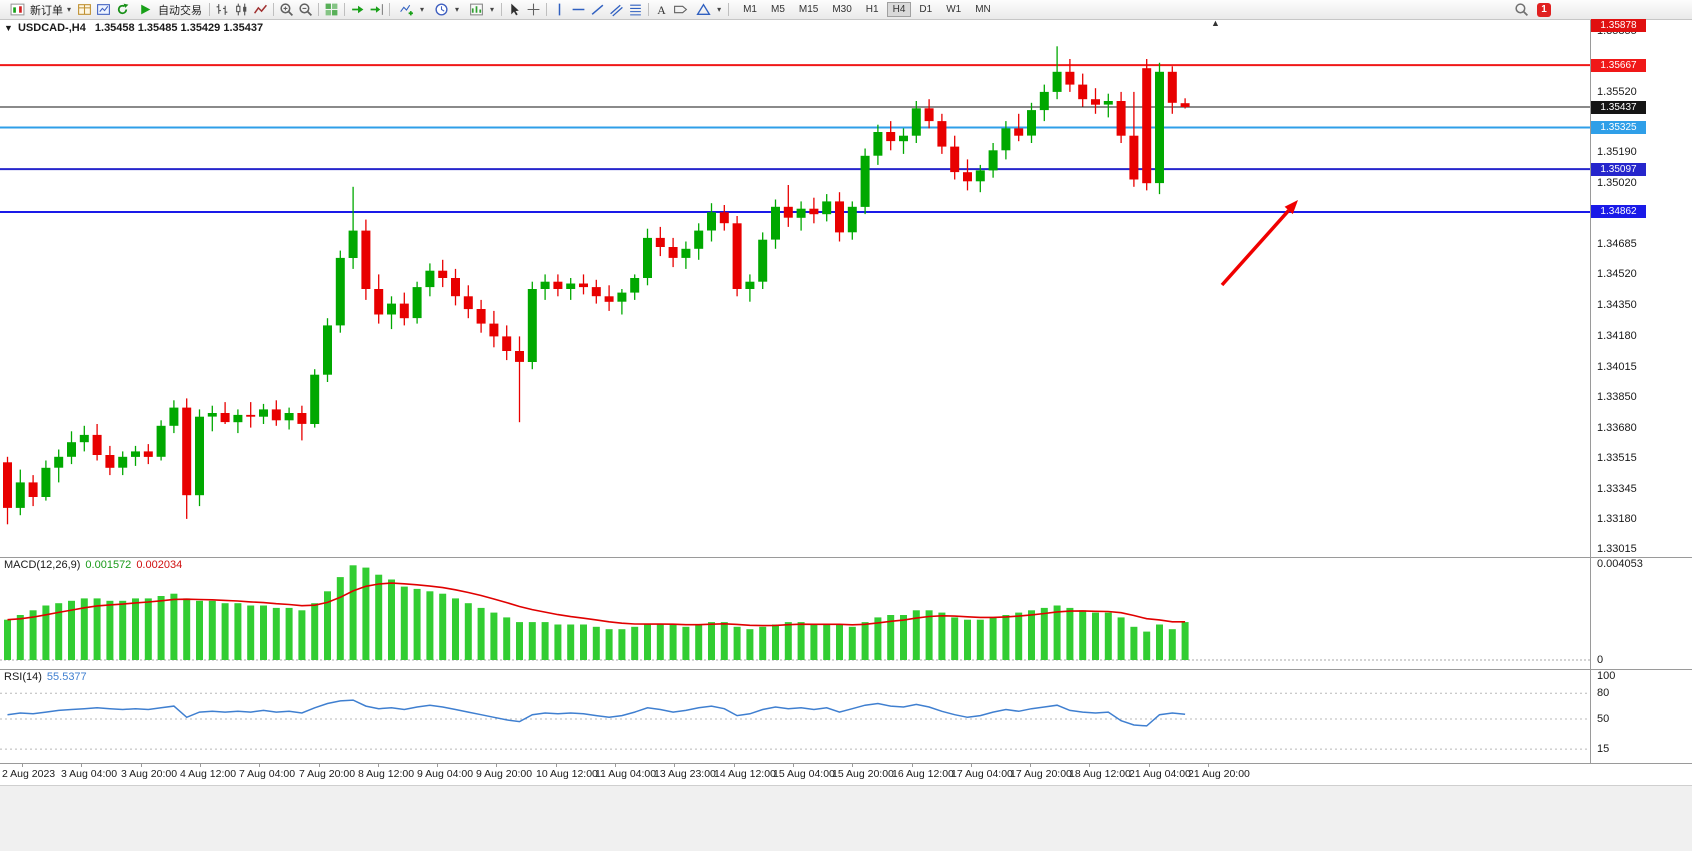 This screenshot has width=1692, height=851. What do you see at coordinates (476, 9) in the screenshot?
I see `template-icon` at bounding box center [476, 9].